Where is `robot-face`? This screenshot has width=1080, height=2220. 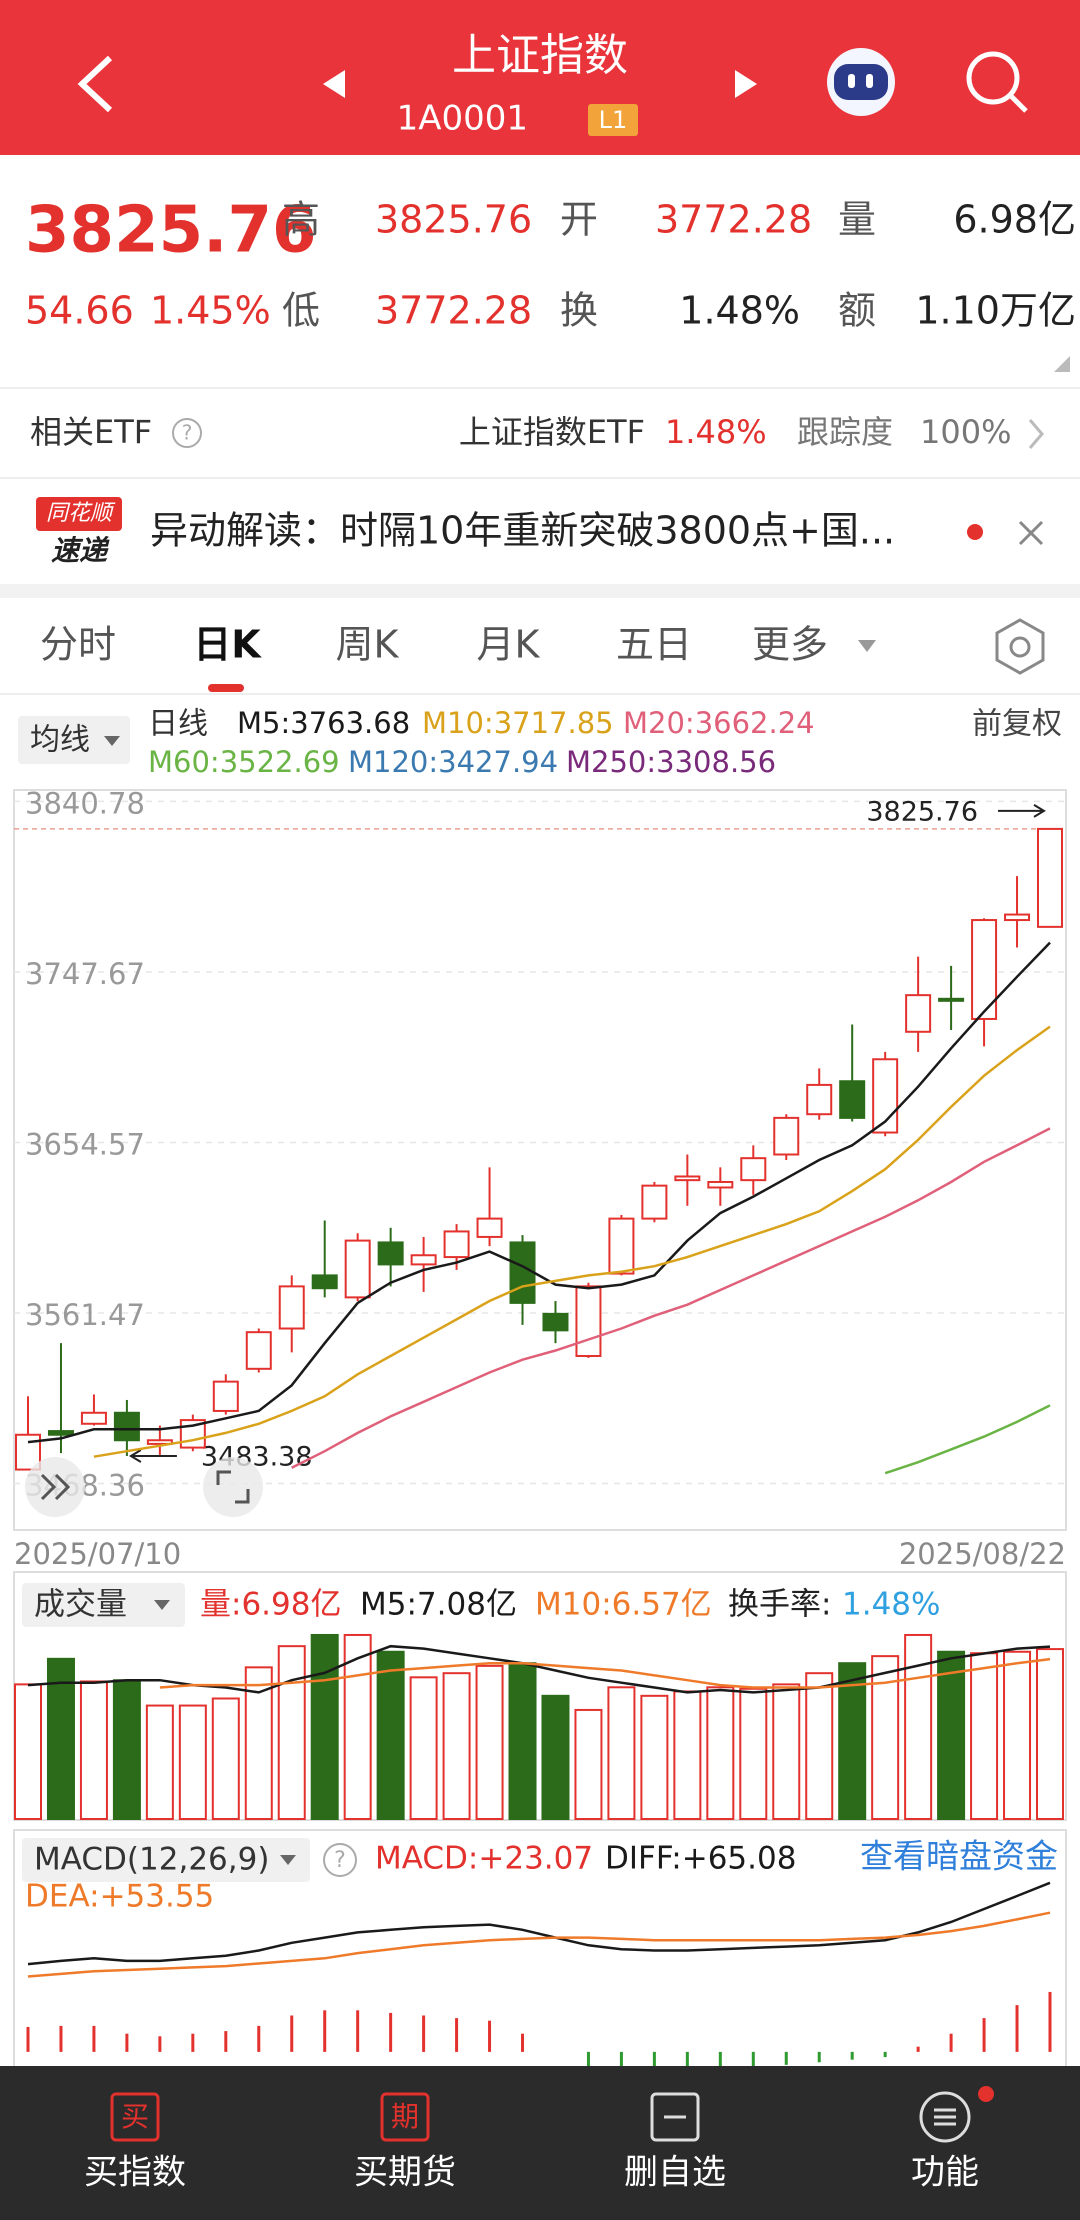 robot-face is located at coordinates (861, 82).